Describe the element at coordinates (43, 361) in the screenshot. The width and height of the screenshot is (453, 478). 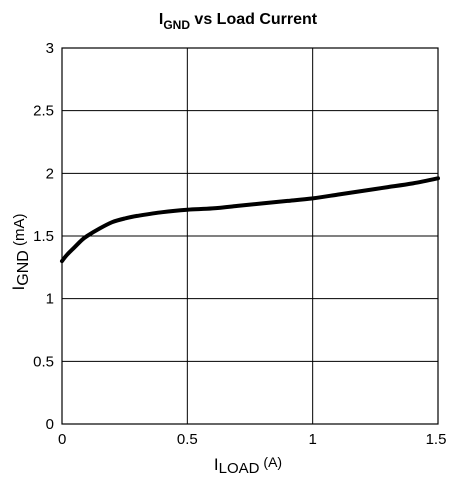
I see `y-tick-label: 0.5` at that location.